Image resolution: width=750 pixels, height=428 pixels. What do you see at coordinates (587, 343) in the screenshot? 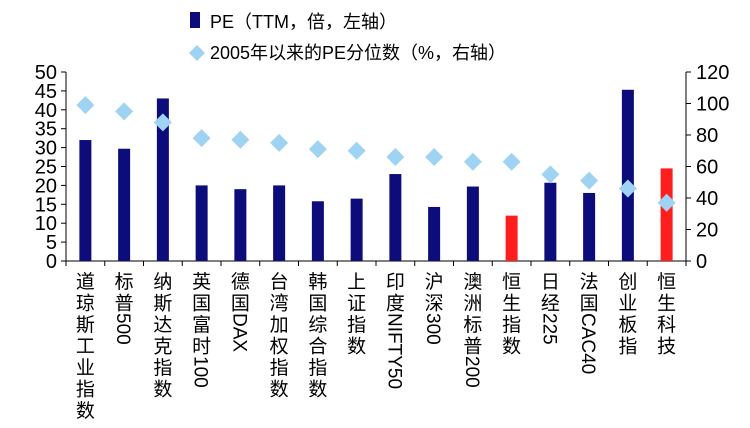
I see `category-label-latin: CAC40` at bounding box center [587, 343].